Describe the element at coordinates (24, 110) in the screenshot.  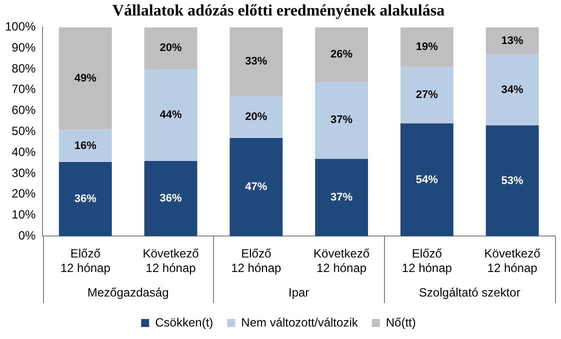
I see `y-tick-label: 60%` at that location.